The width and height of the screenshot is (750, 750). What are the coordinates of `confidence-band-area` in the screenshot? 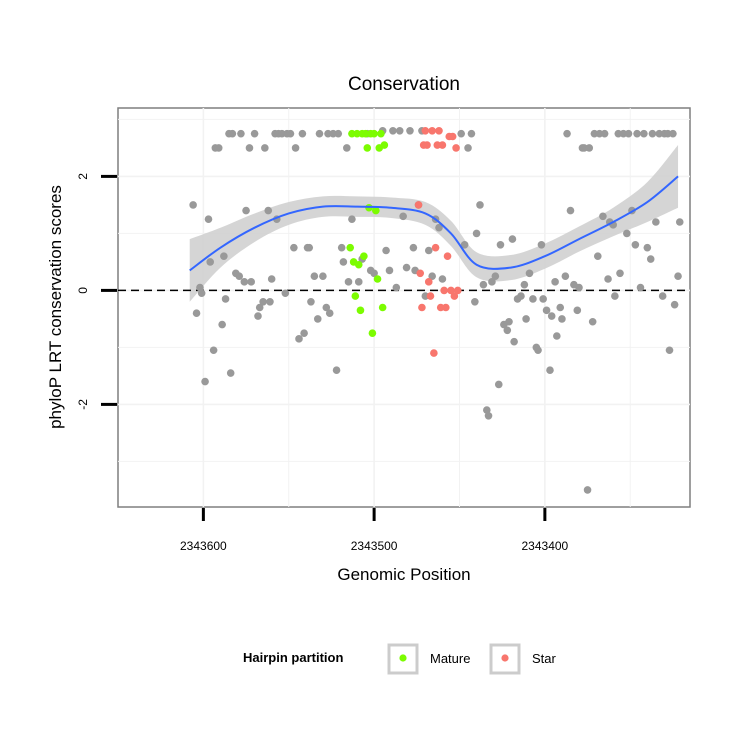 It's located at (434, 223).